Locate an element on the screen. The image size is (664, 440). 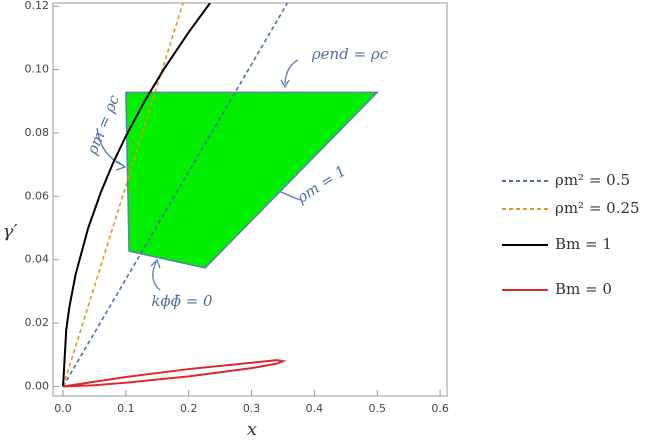
x-tick-label: 0.4 is located at coordinates (315, 408).